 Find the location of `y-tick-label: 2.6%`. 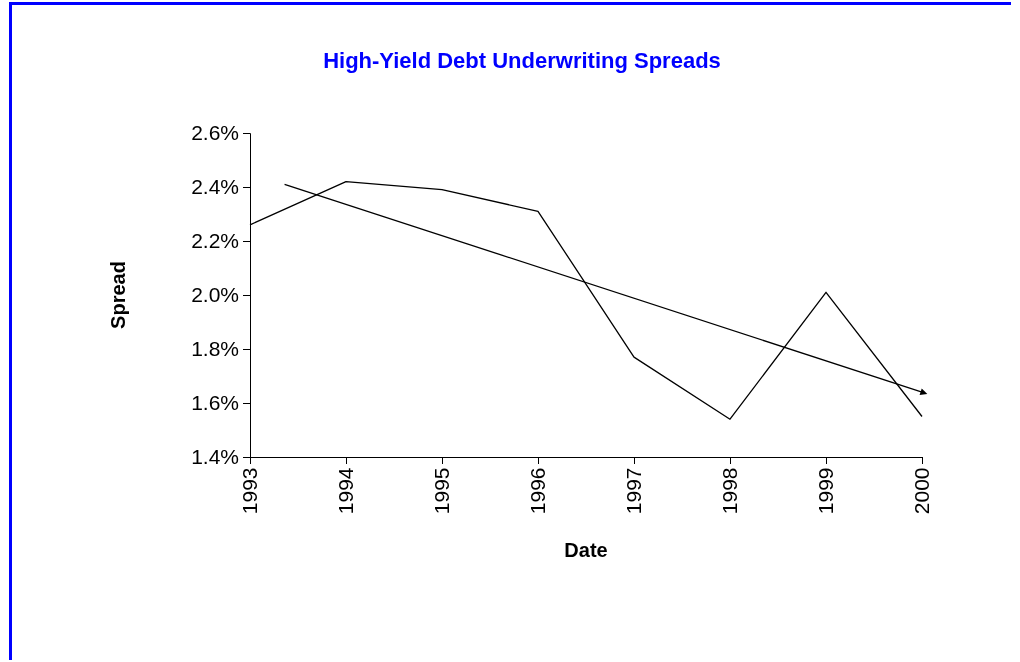

y-tick-label: 2.6% is located at coordinates (215, 133).